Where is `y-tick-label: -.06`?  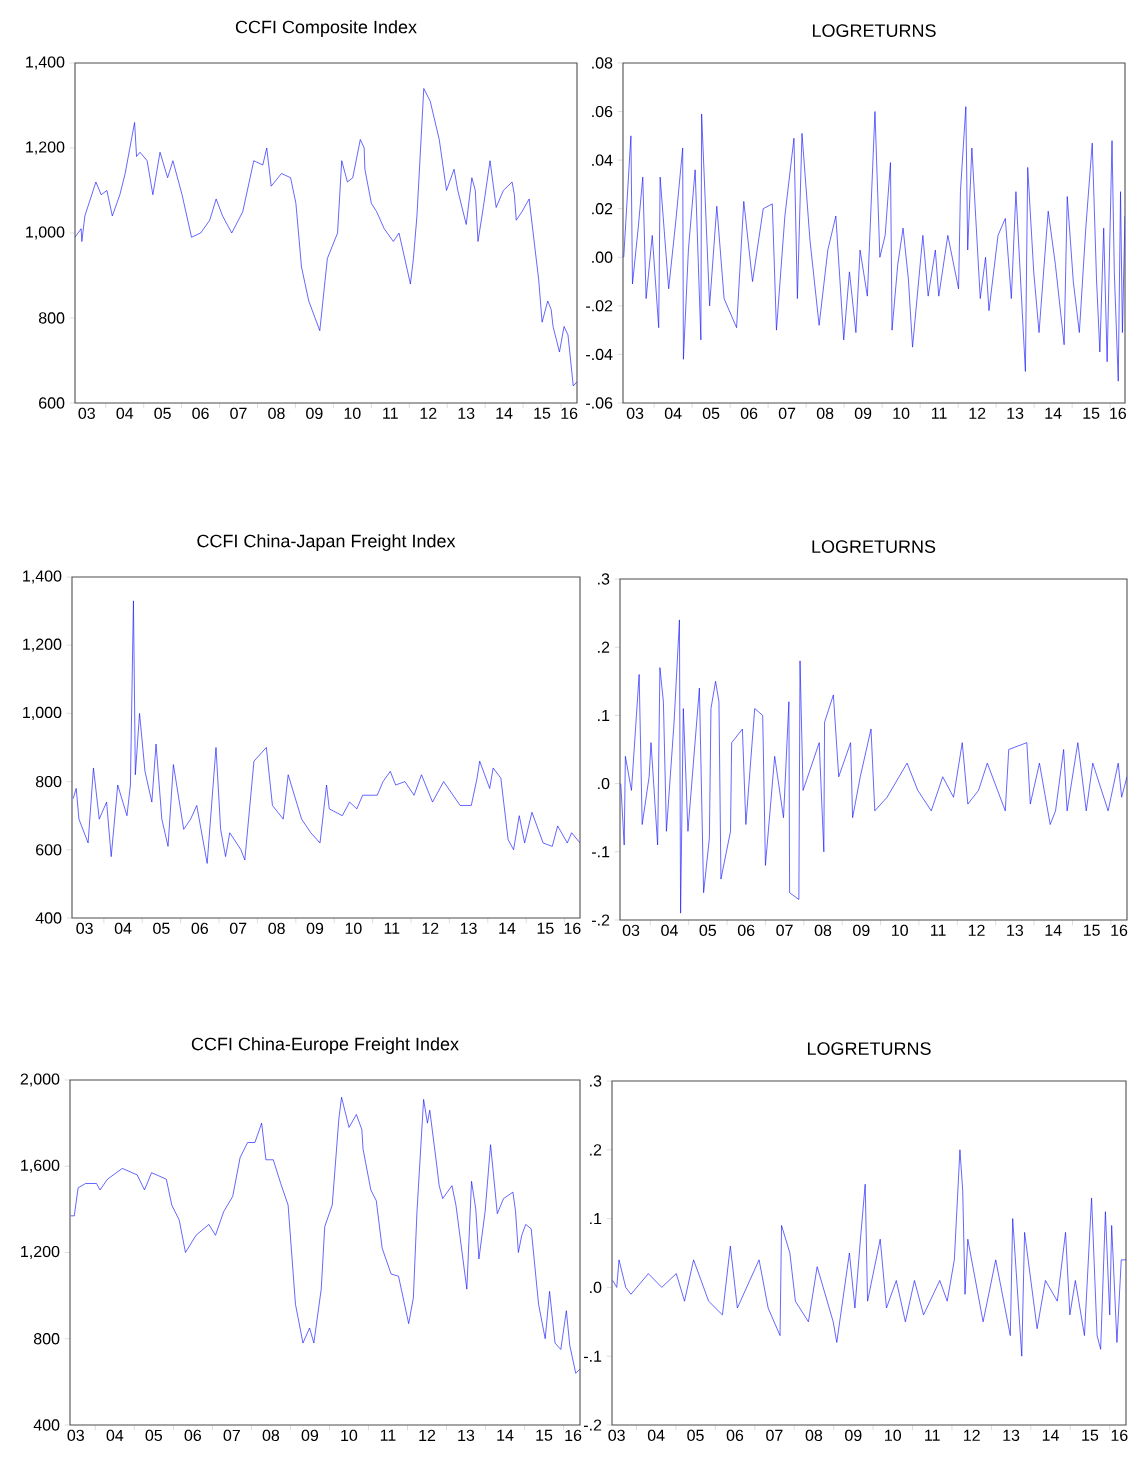
y-tick-label: -.06 is located at coordinates (599, 403).